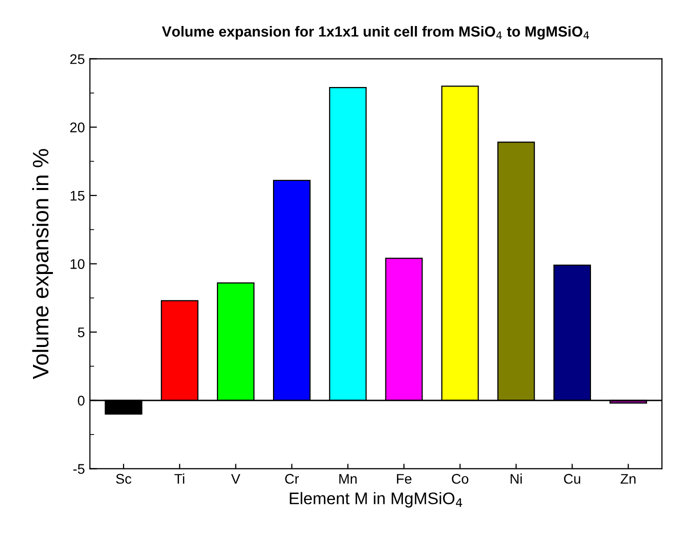 This screenshot has width=681, height=545. I want to click on x-tick-label: V, so click(235, 479).